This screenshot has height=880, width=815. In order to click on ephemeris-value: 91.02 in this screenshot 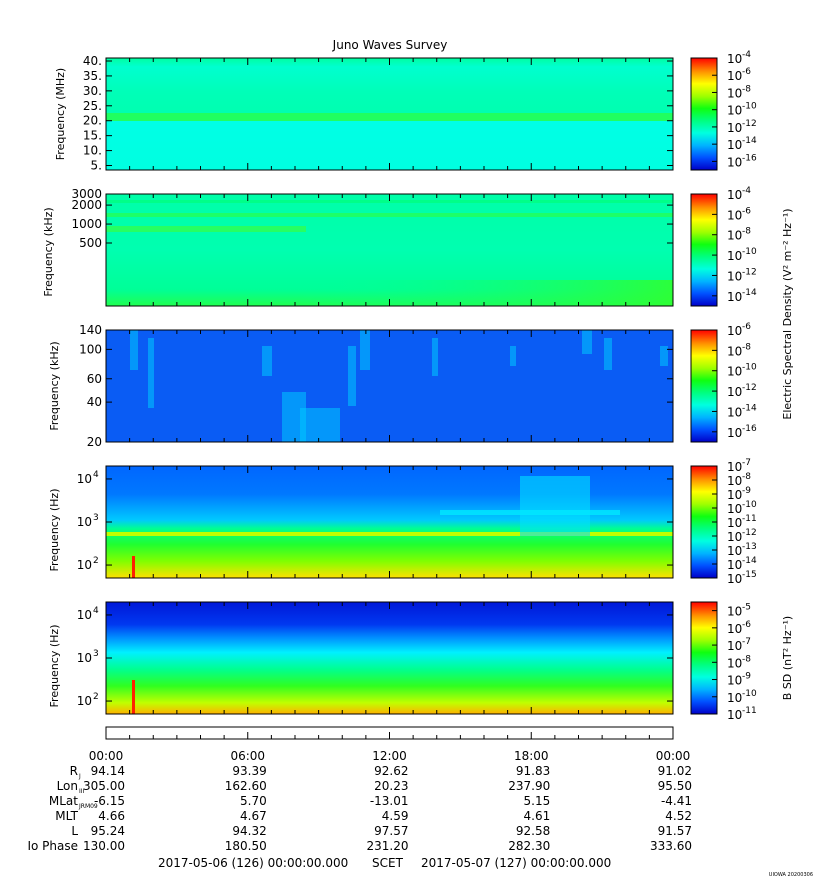, I will do `click(675, 771)`.